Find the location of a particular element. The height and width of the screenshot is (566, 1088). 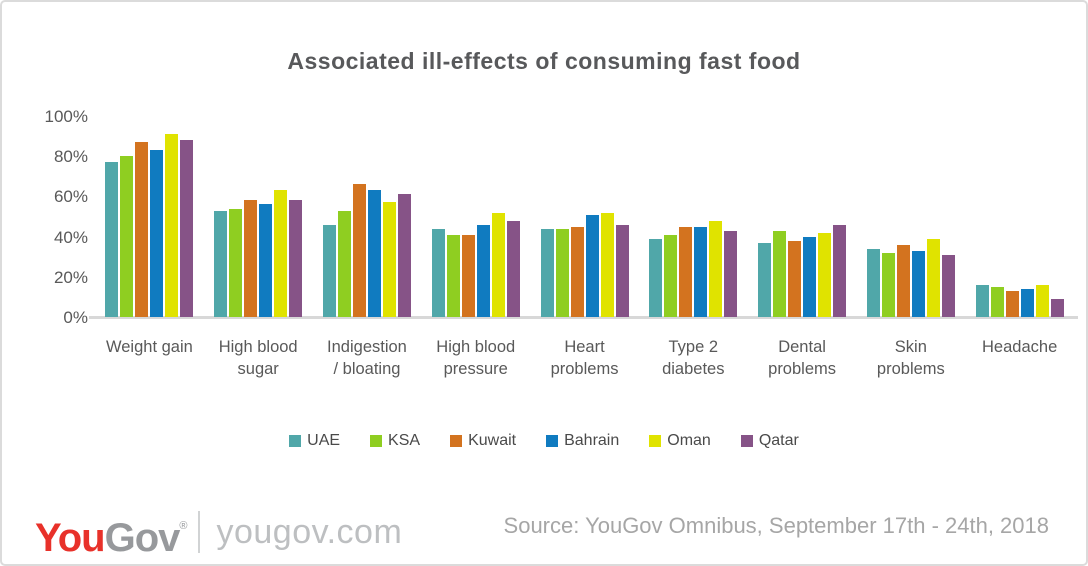

x-axis-label-line: / bloating is located at coordinates (367, 369).